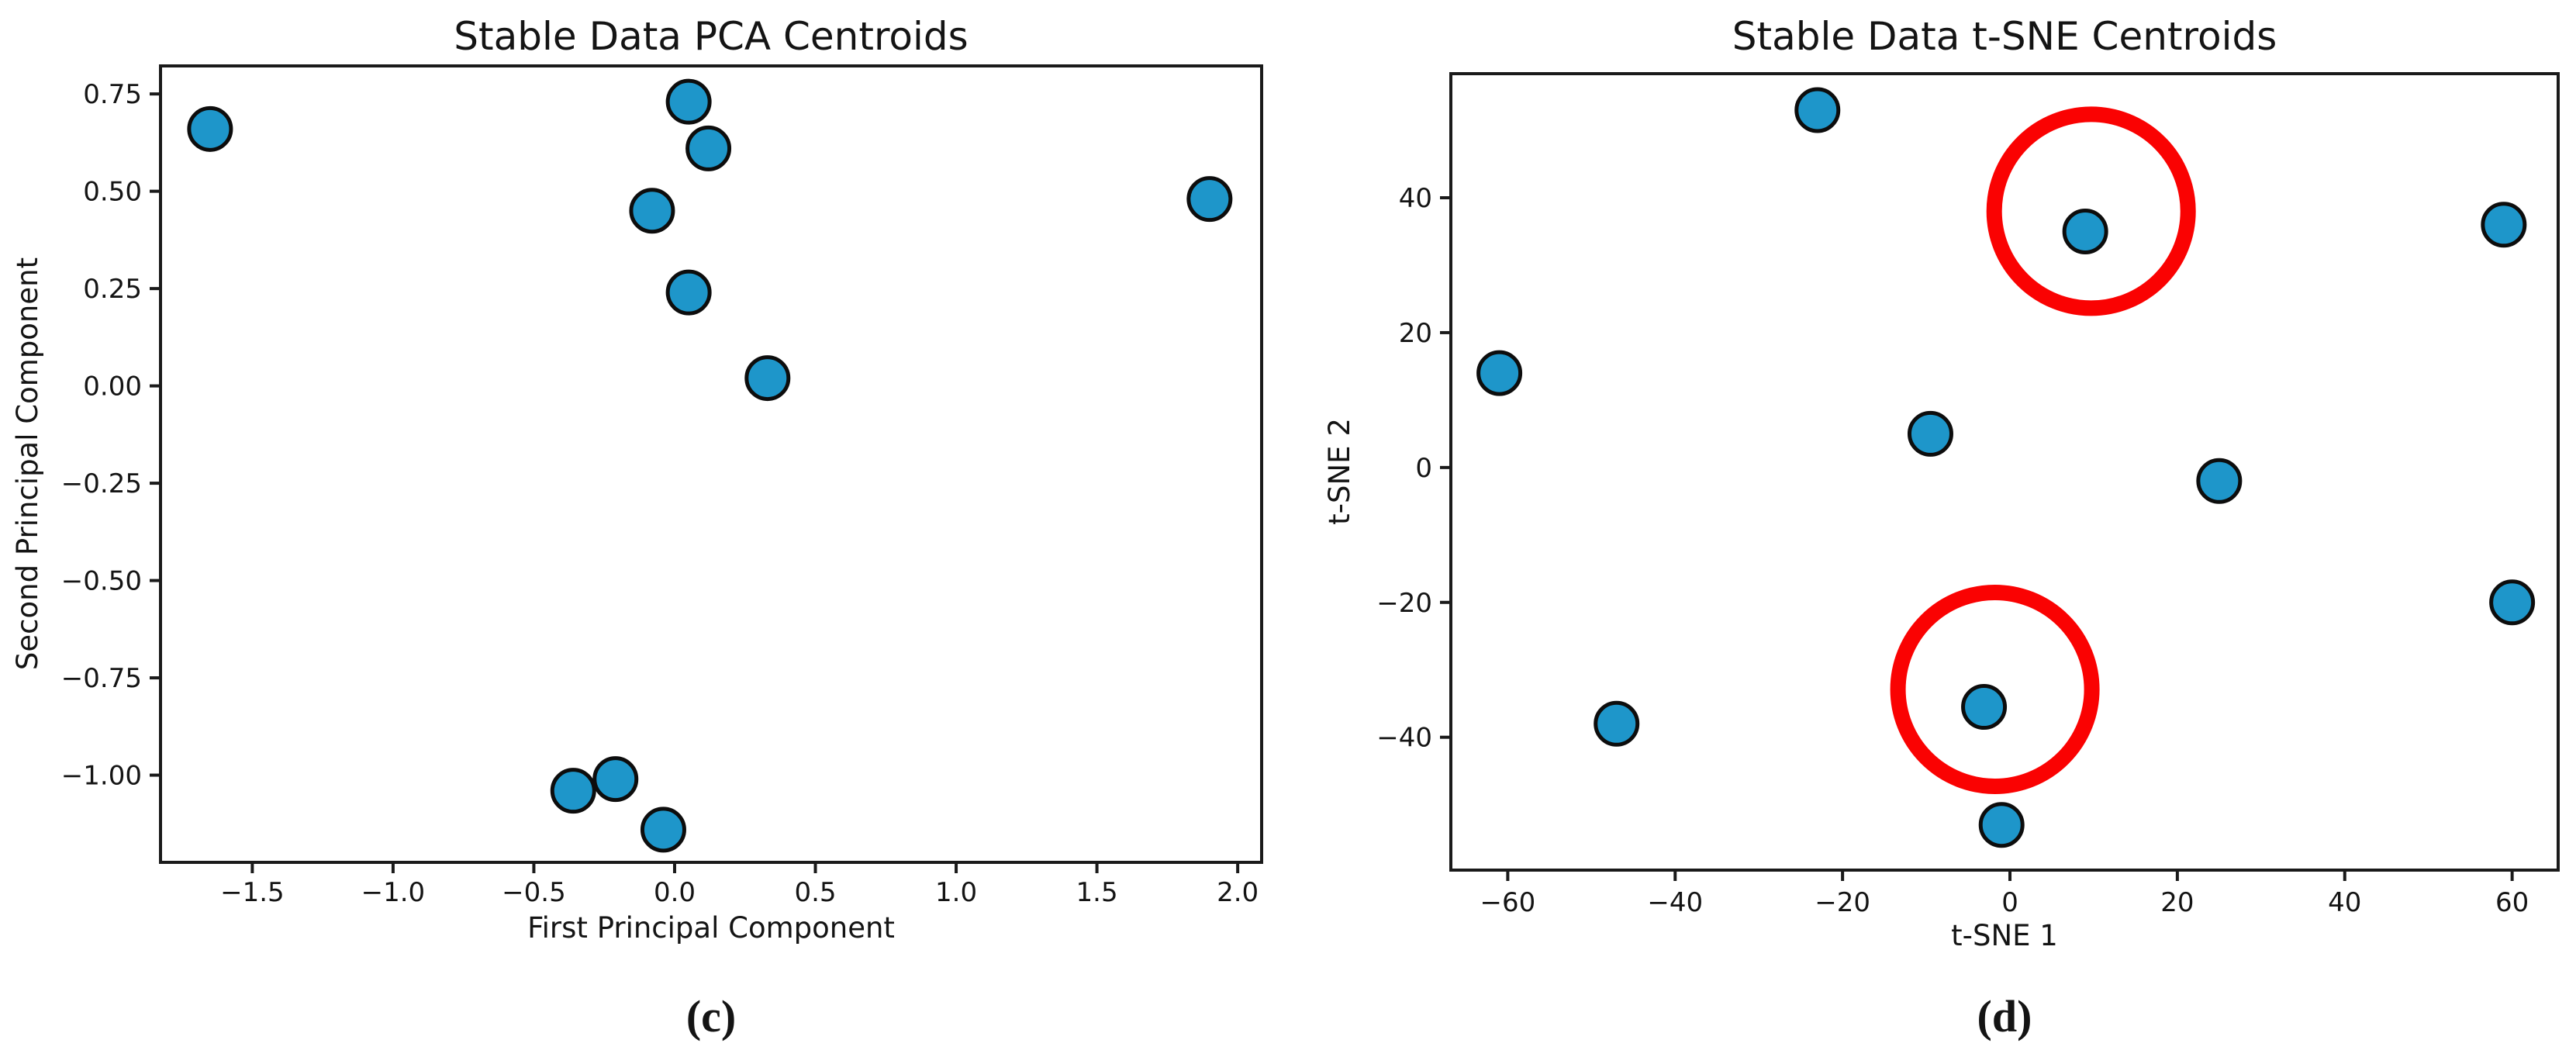 The height and width of the screenshot is (1057, 2576). I want to click on y-tick-label: 0.50, so click(112, 192).